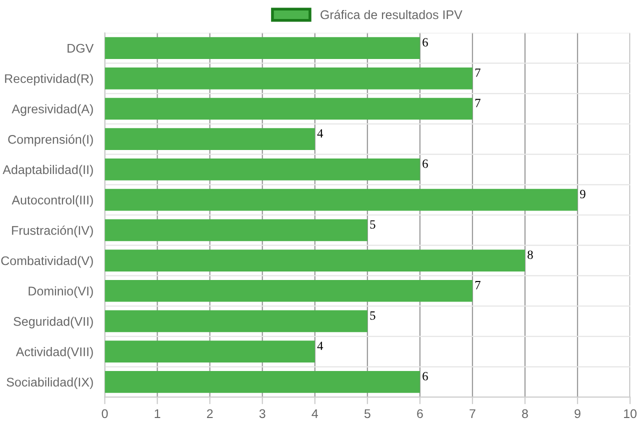 The image size is (639, 427). I want to click on legend-label: Gráfica de resultados IPV, so click(391, 15).